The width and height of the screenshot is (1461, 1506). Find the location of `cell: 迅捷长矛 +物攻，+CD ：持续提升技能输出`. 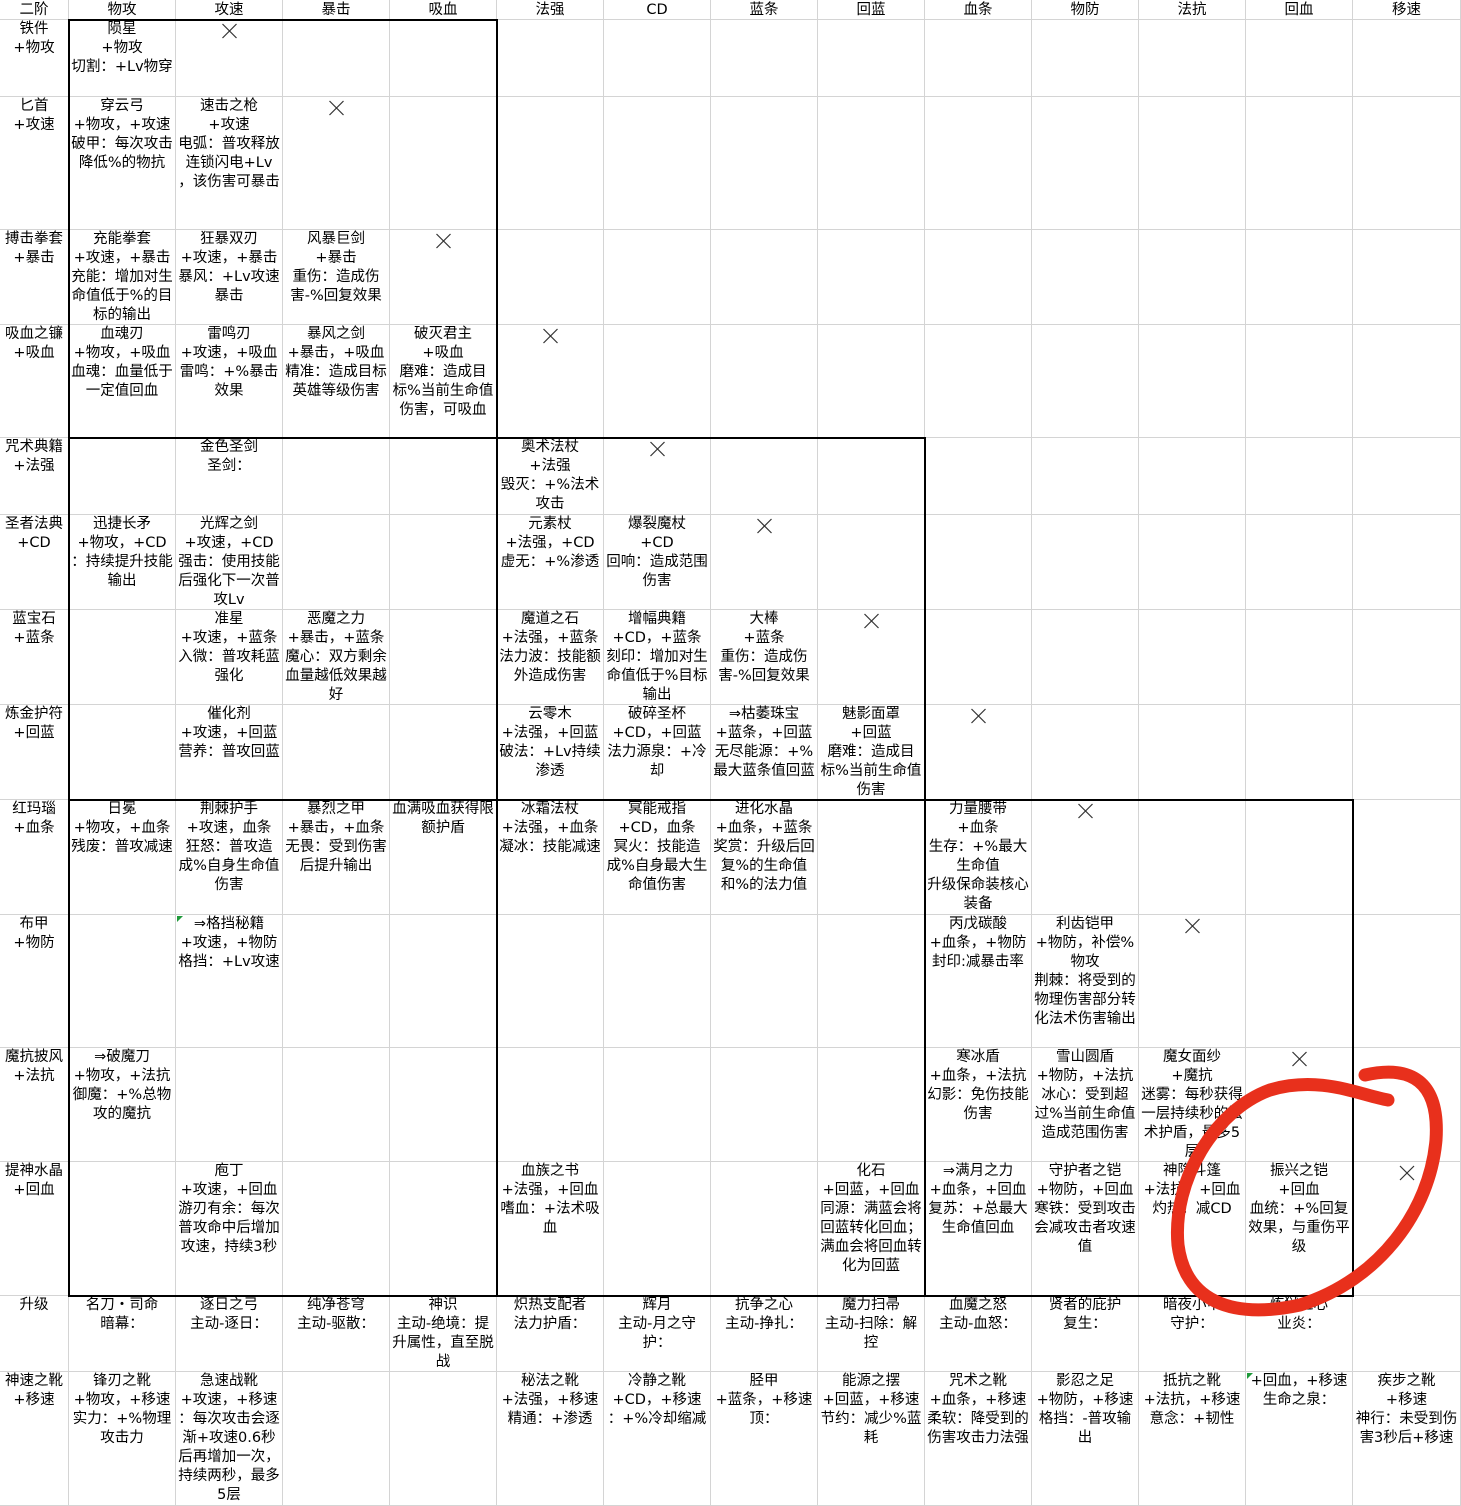

cell: 迅捷长矛 +物攻，+CD ：持续提升技能输出 is located at coordinates (122, 562).